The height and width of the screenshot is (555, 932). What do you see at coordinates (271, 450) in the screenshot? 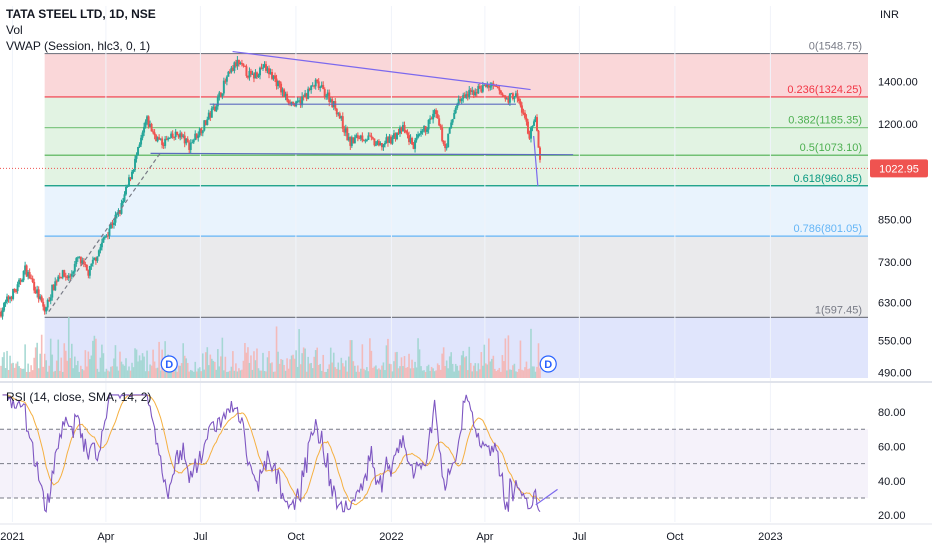
I see `rsi-sma-line` at bounding box center [271, 450].